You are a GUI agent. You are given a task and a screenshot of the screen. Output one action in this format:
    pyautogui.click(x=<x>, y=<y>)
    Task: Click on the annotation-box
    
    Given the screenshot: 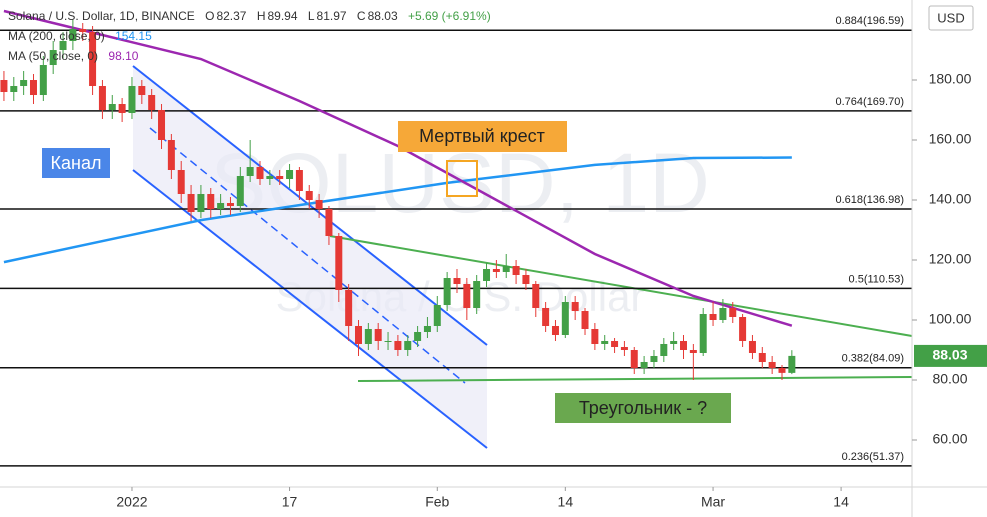 What is the action you would take?
    pyautogui.click(x=643, y=408)
    